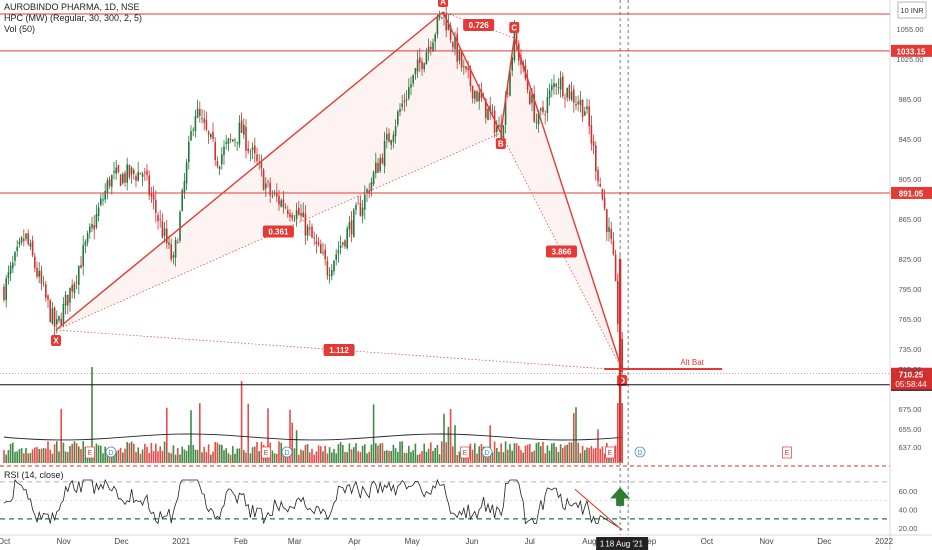  I want to click on event-label-2: E, so click(266, 453).